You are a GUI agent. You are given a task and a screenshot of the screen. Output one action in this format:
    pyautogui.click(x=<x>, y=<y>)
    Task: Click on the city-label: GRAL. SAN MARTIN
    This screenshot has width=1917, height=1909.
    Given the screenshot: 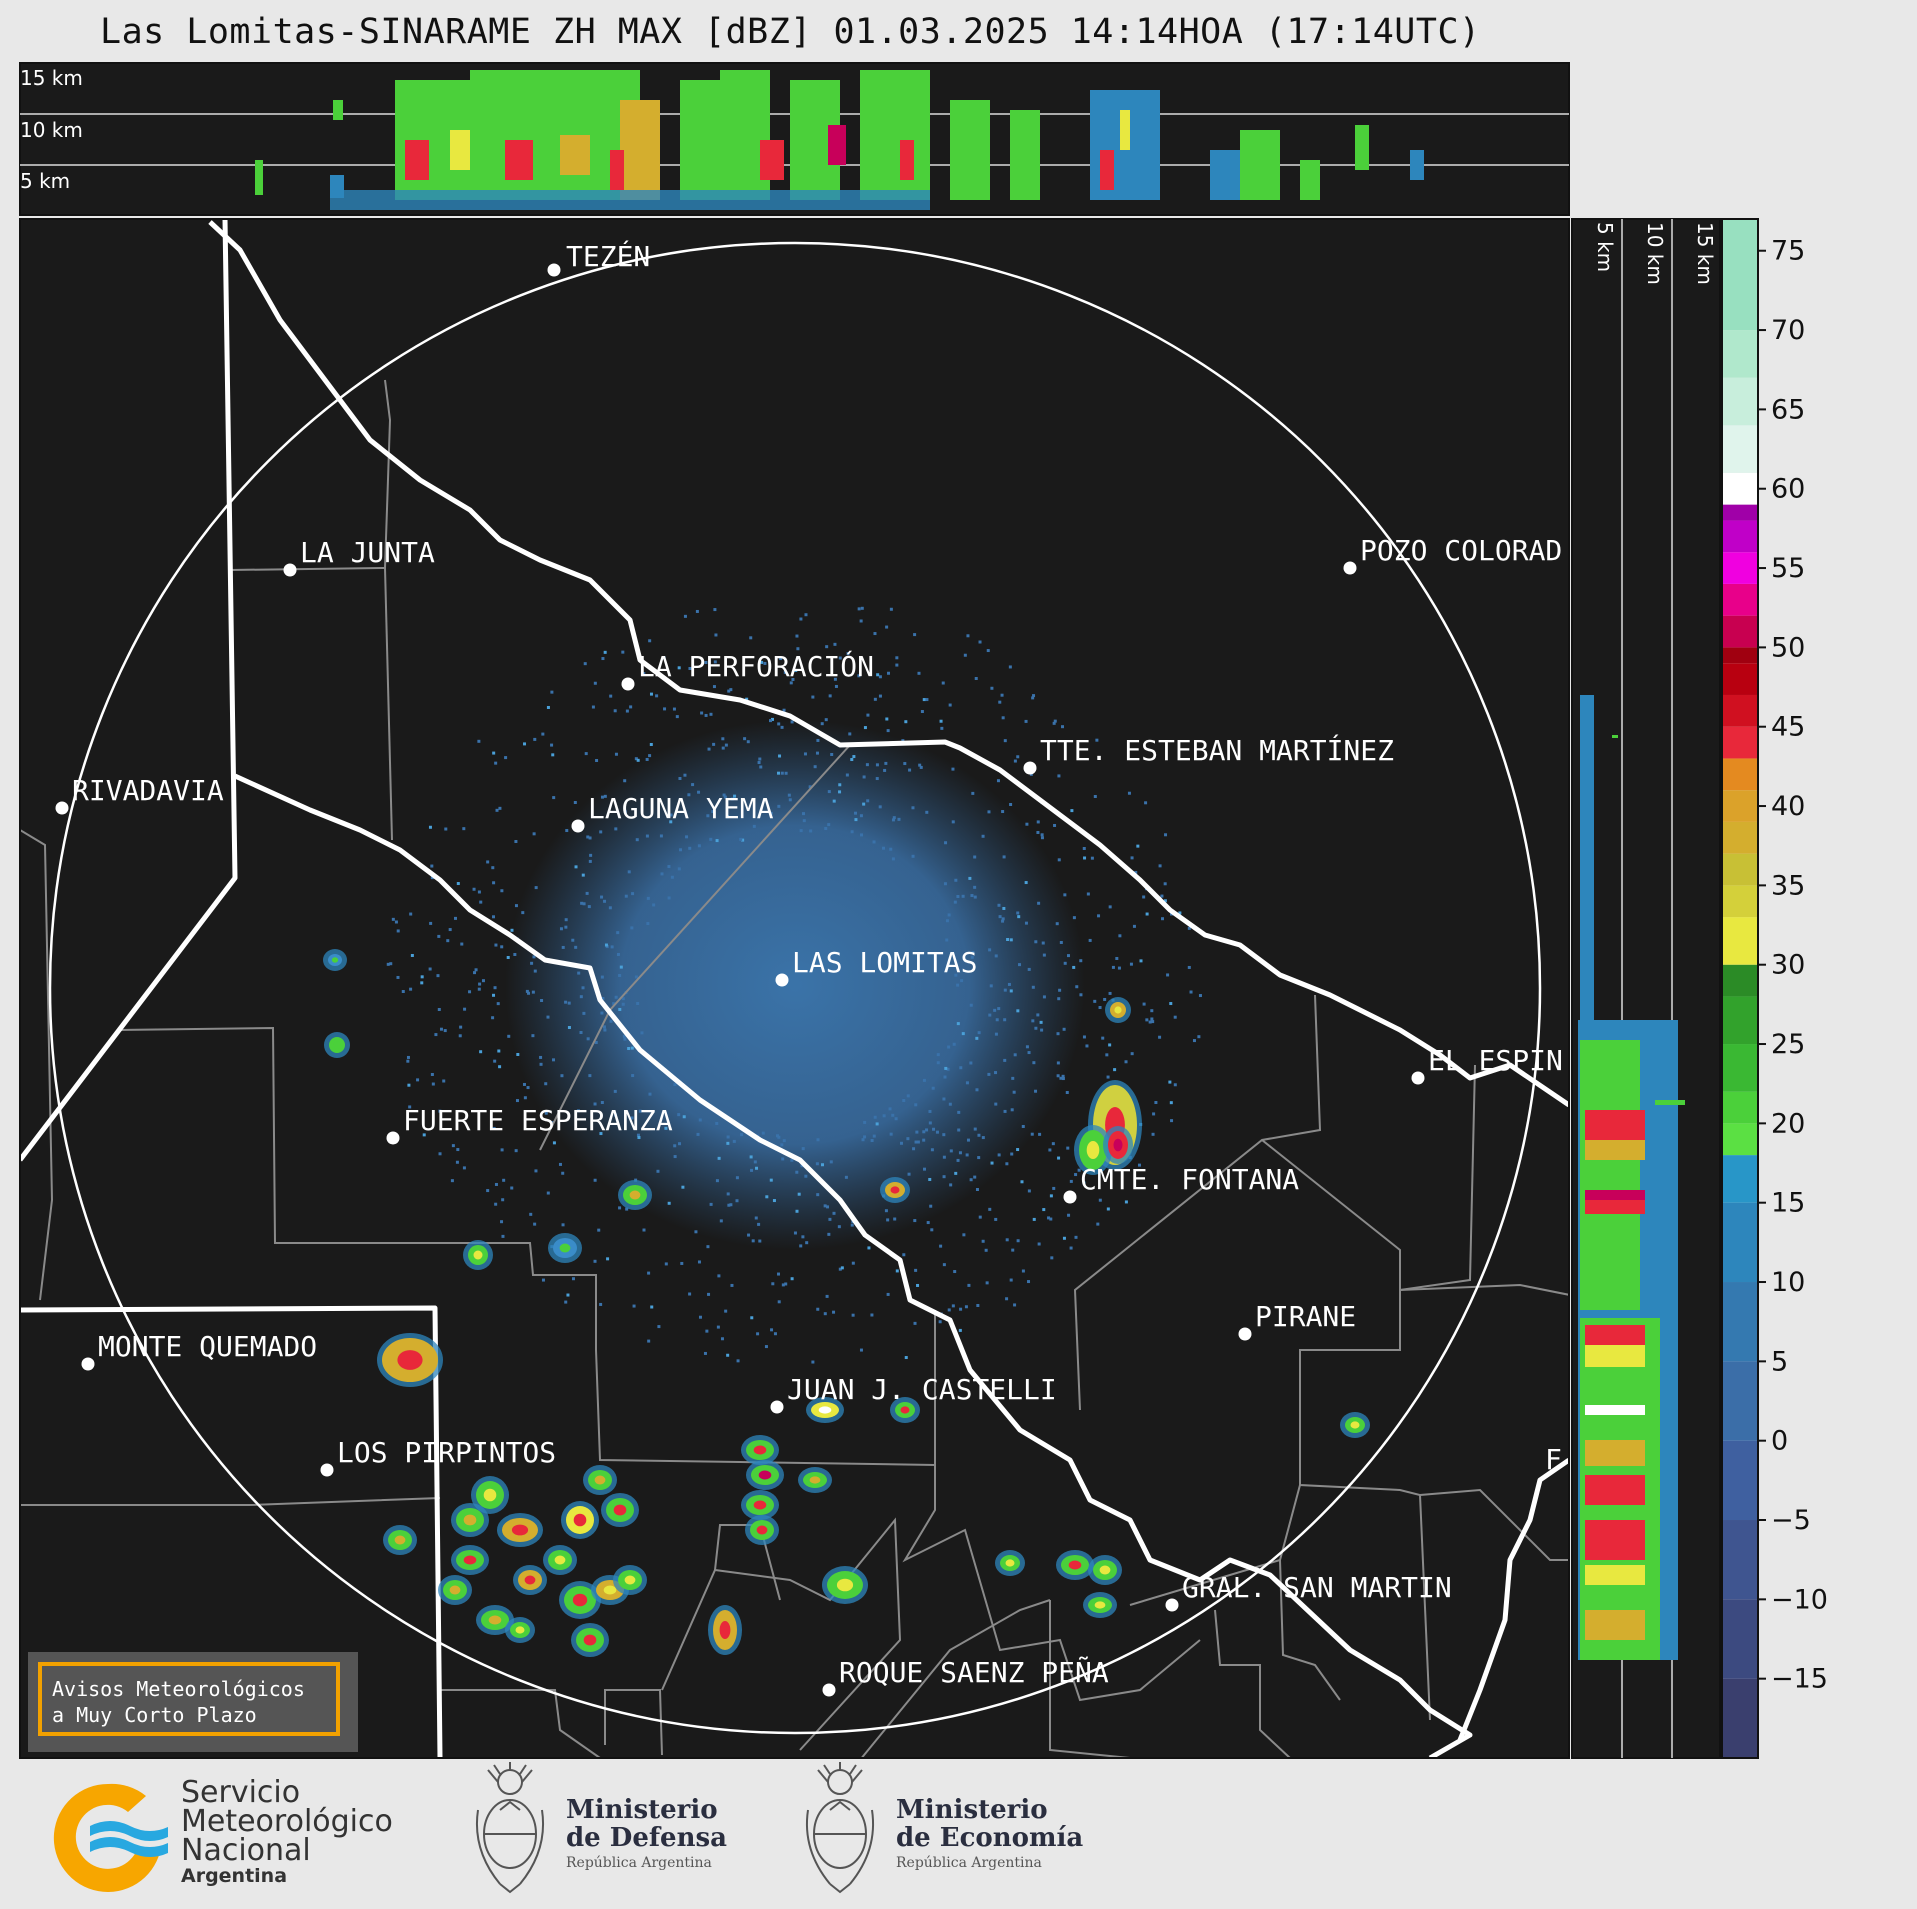 What is the action you would take?
    pyautogui.click(x=1317, y=1587)
    